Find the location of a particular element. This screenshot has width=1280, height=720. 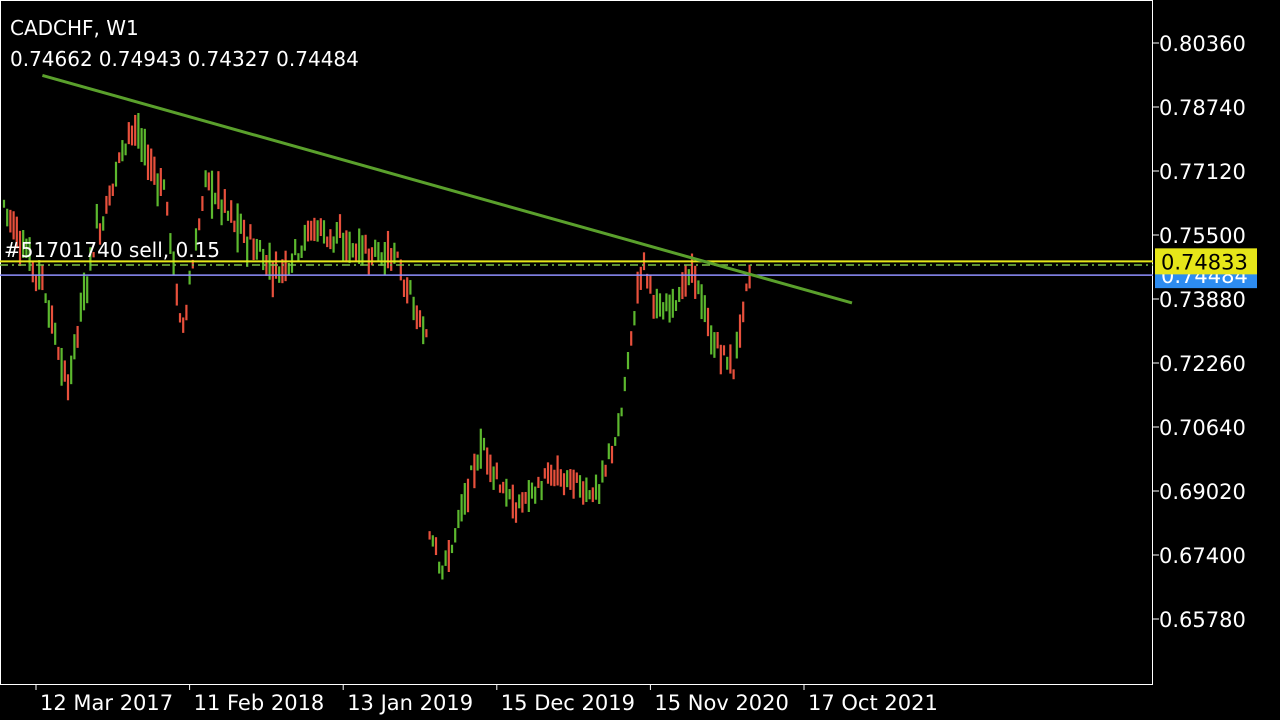

x-tick-label: 15 Nov 2020 is located at coordinates (721, 703).